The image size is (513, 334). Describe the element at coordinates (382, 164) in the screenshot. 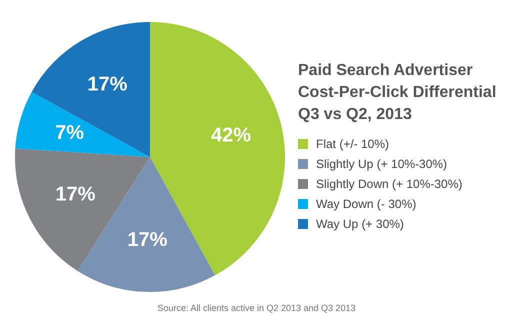

I see `legend-label: Slightly Up (+ 10%-30%)` at that location.